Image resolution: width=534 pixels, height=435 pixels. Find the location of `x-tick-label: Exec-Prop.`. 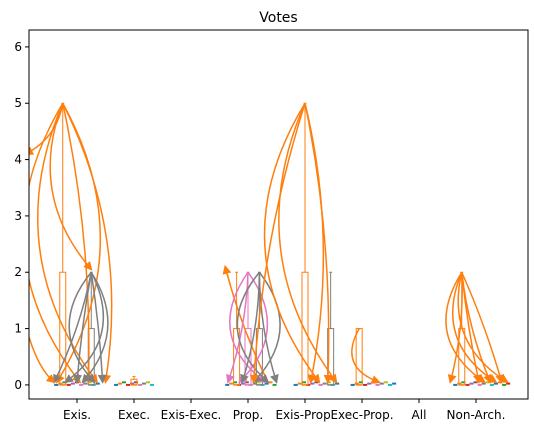

x-tick-label: Exec-Prop. is located at coordinates (361, 415).